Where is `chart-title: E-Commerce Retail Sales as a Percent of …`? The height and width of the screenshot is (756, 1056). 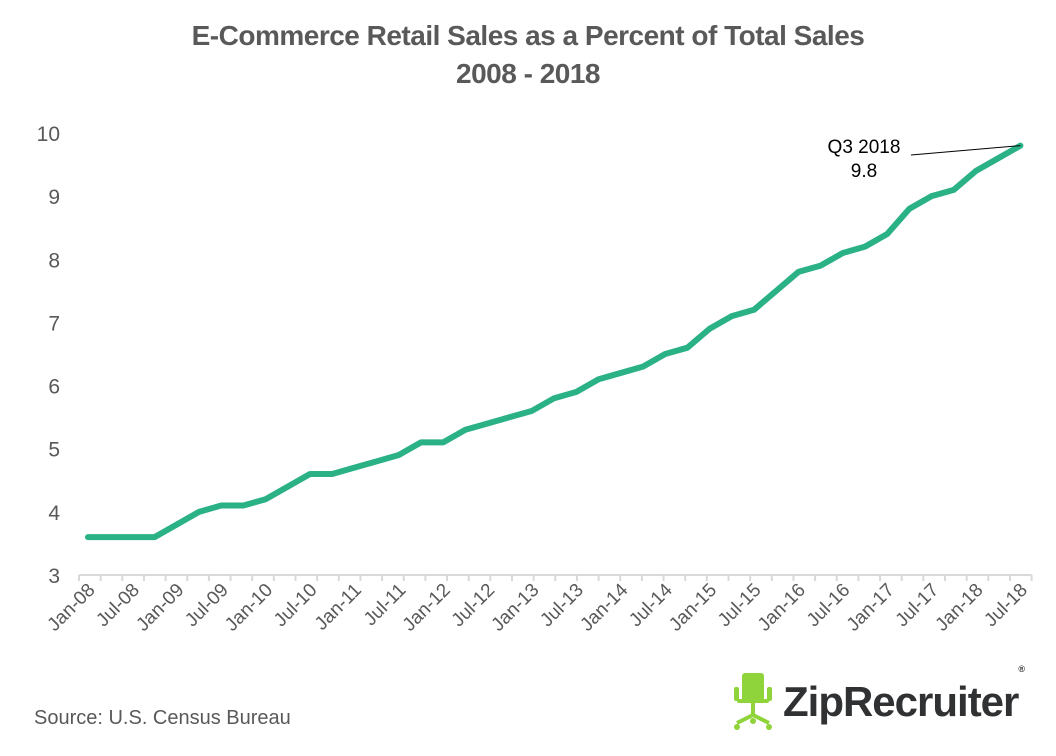
chart-title: E-Commerce Retail Sales as a Percent of … is located at coordinates (528, 35).